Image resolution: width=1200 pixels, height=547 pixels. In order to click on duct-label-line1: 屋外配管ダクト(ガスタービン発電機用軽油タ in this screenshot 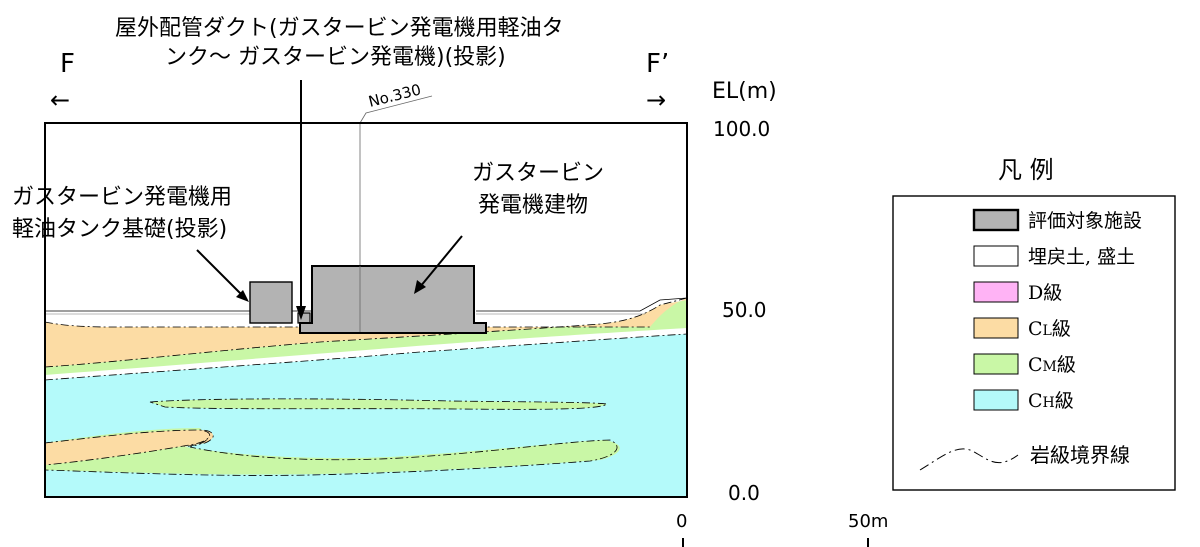, I will do `click(339, 28)`.